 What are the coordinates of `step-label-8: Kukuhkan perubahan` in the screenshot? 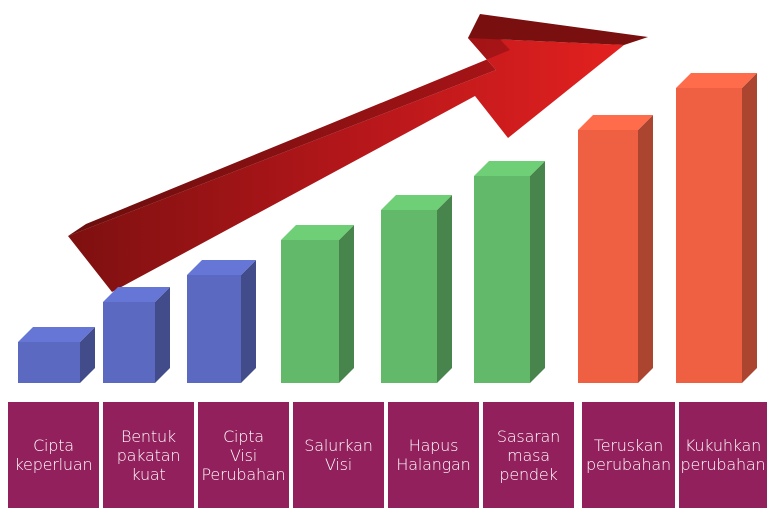 It's located at (723, 455).